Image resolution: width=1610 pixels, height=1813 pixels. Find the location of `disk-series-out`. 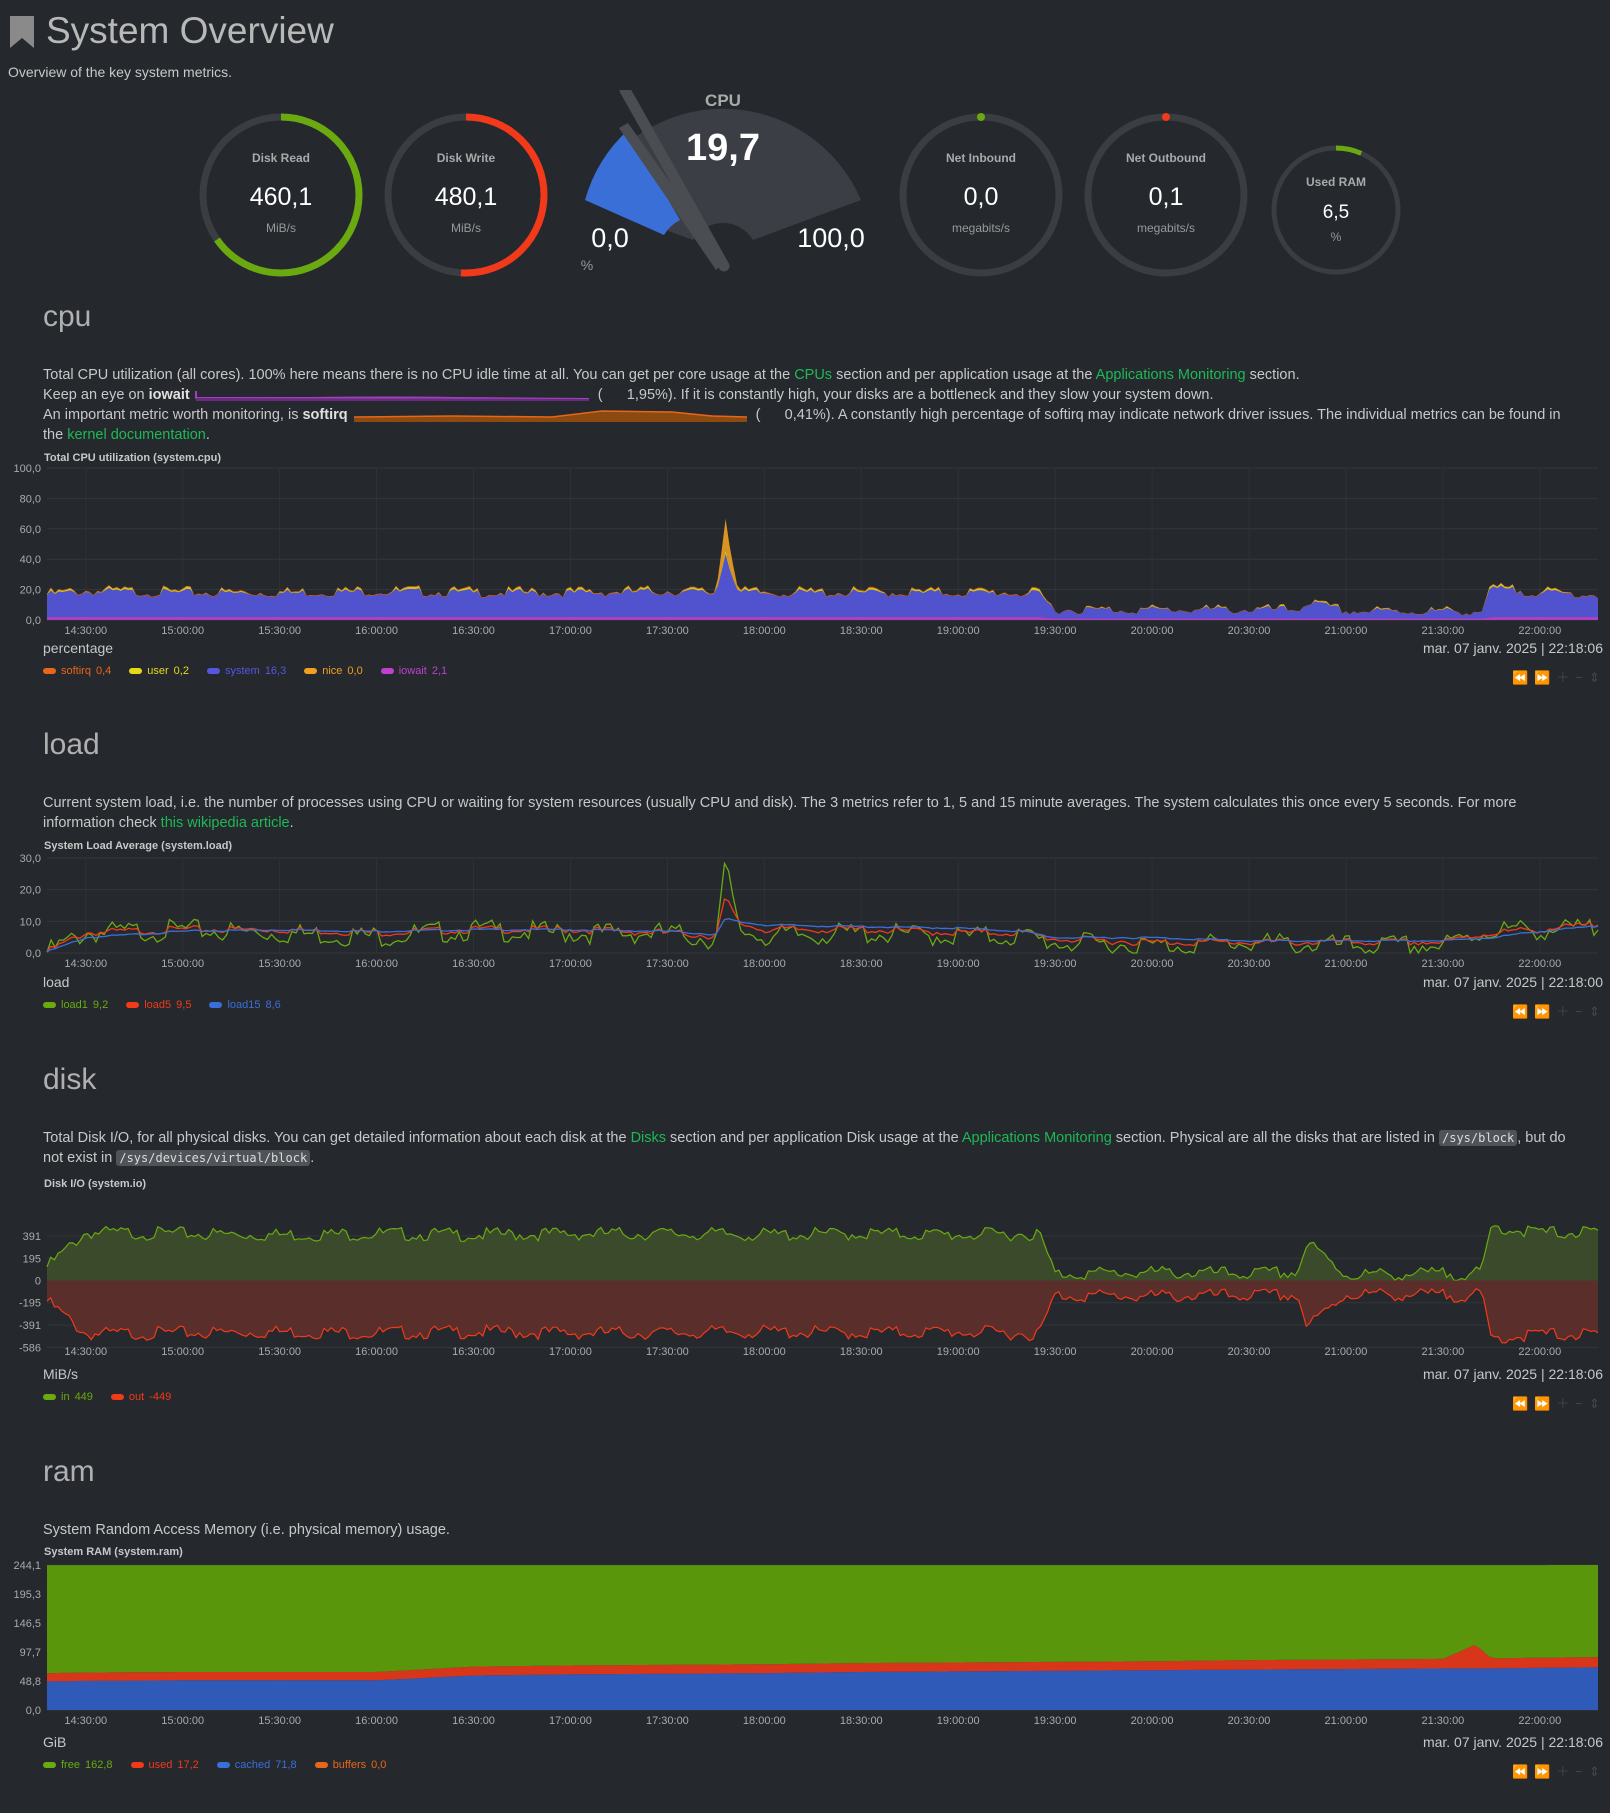

disk-series-out is located at coordinates (822, 1315).